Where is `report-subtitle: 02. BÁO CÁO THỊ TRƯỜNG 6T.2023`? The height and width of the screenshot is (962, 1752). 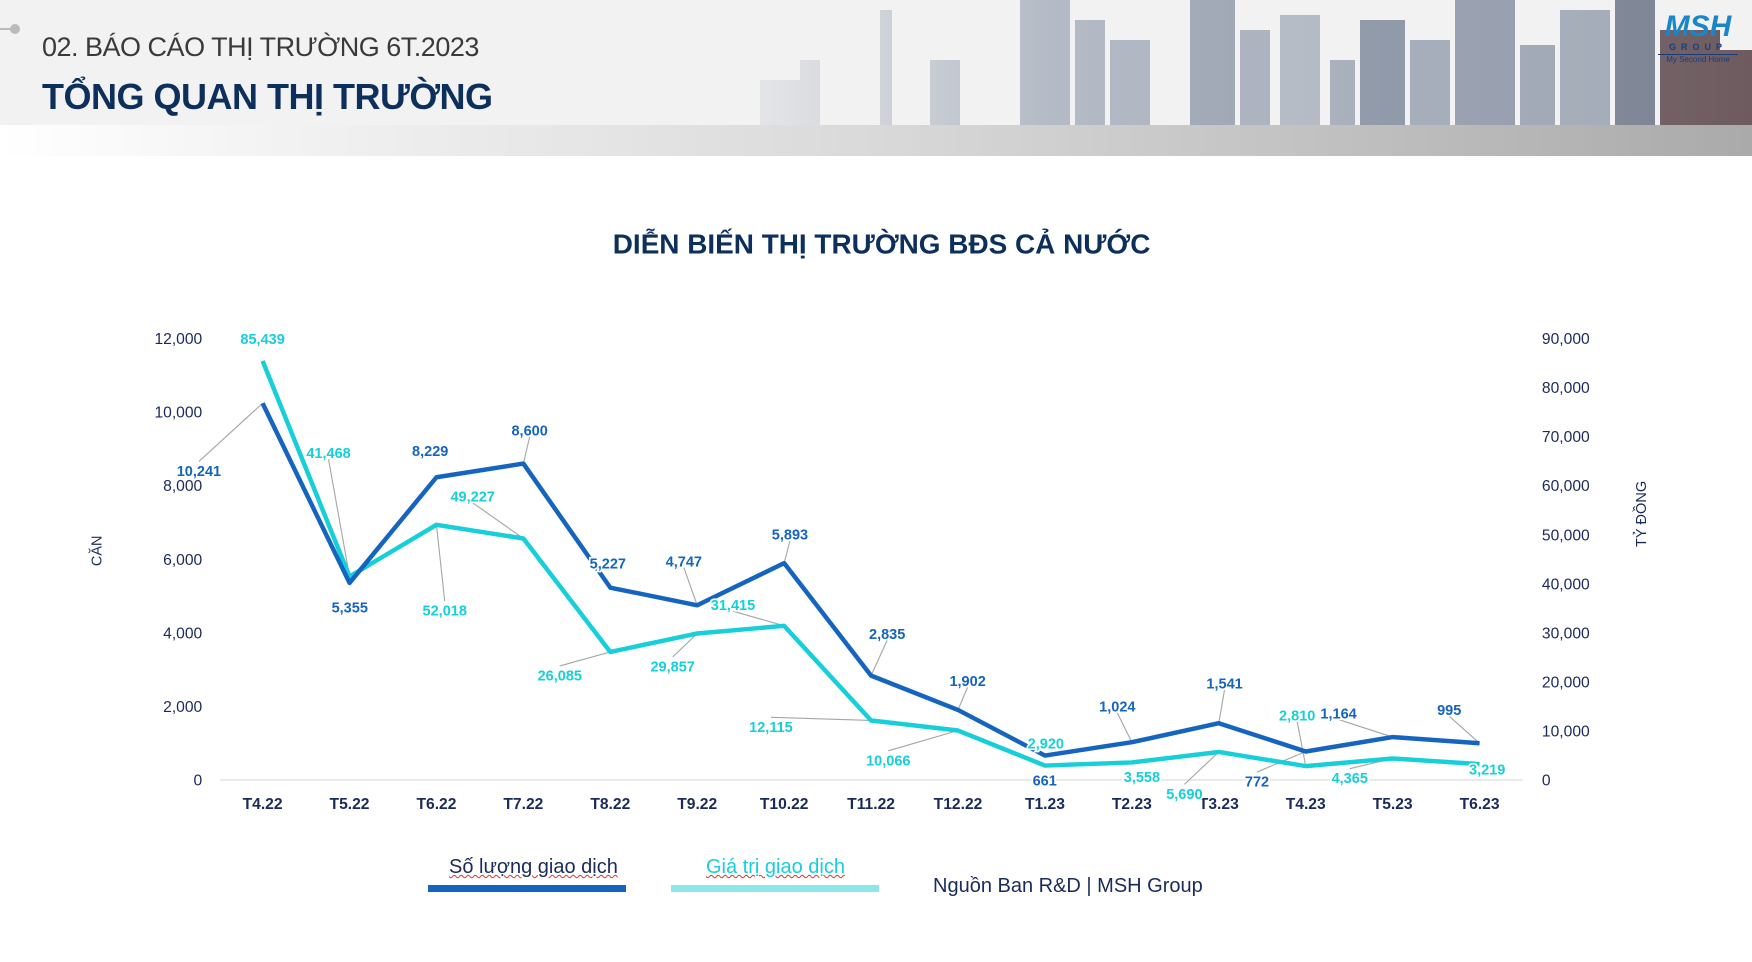 report-subtitle: 02. BÁO CÁO THỊ TRƯỜNG 6T.2023 is located at coordinates (260, 47).